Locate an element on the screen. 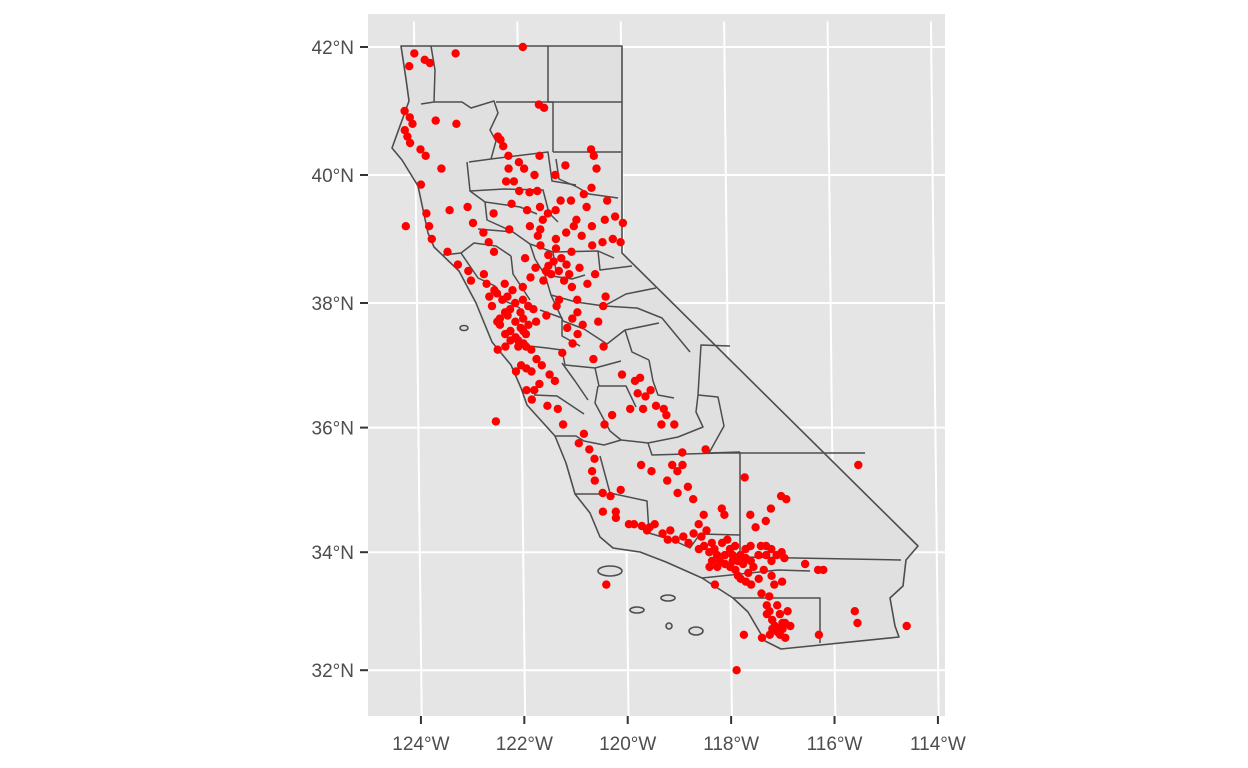 This screenshot has height=768, width=1248. x-tick-label: 122°W is located at coordinates (524, 744).